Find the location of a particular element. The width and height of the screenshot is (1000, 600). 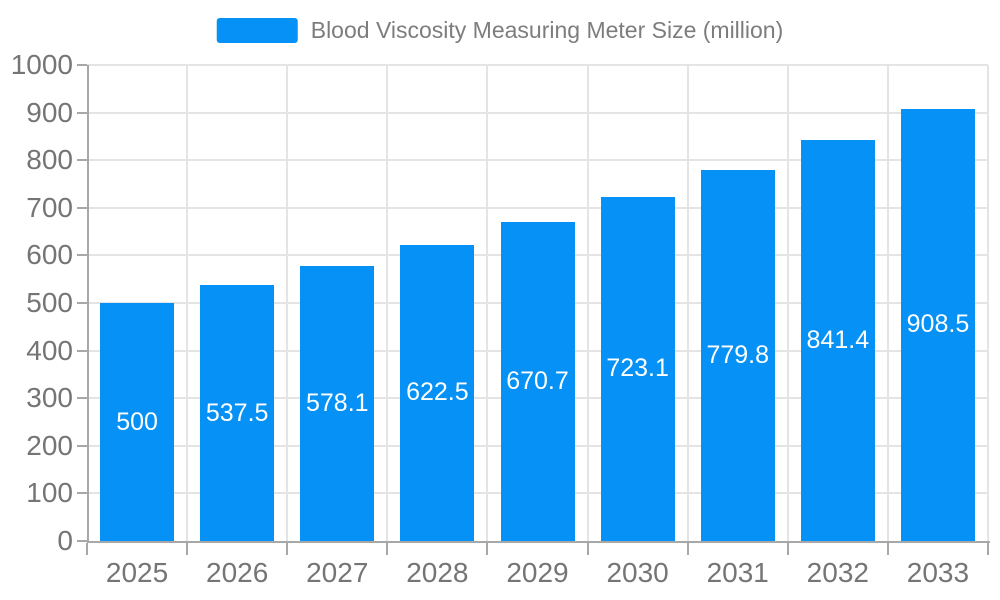

bar-2031: 779.8 is located at coordinates (737, 355).